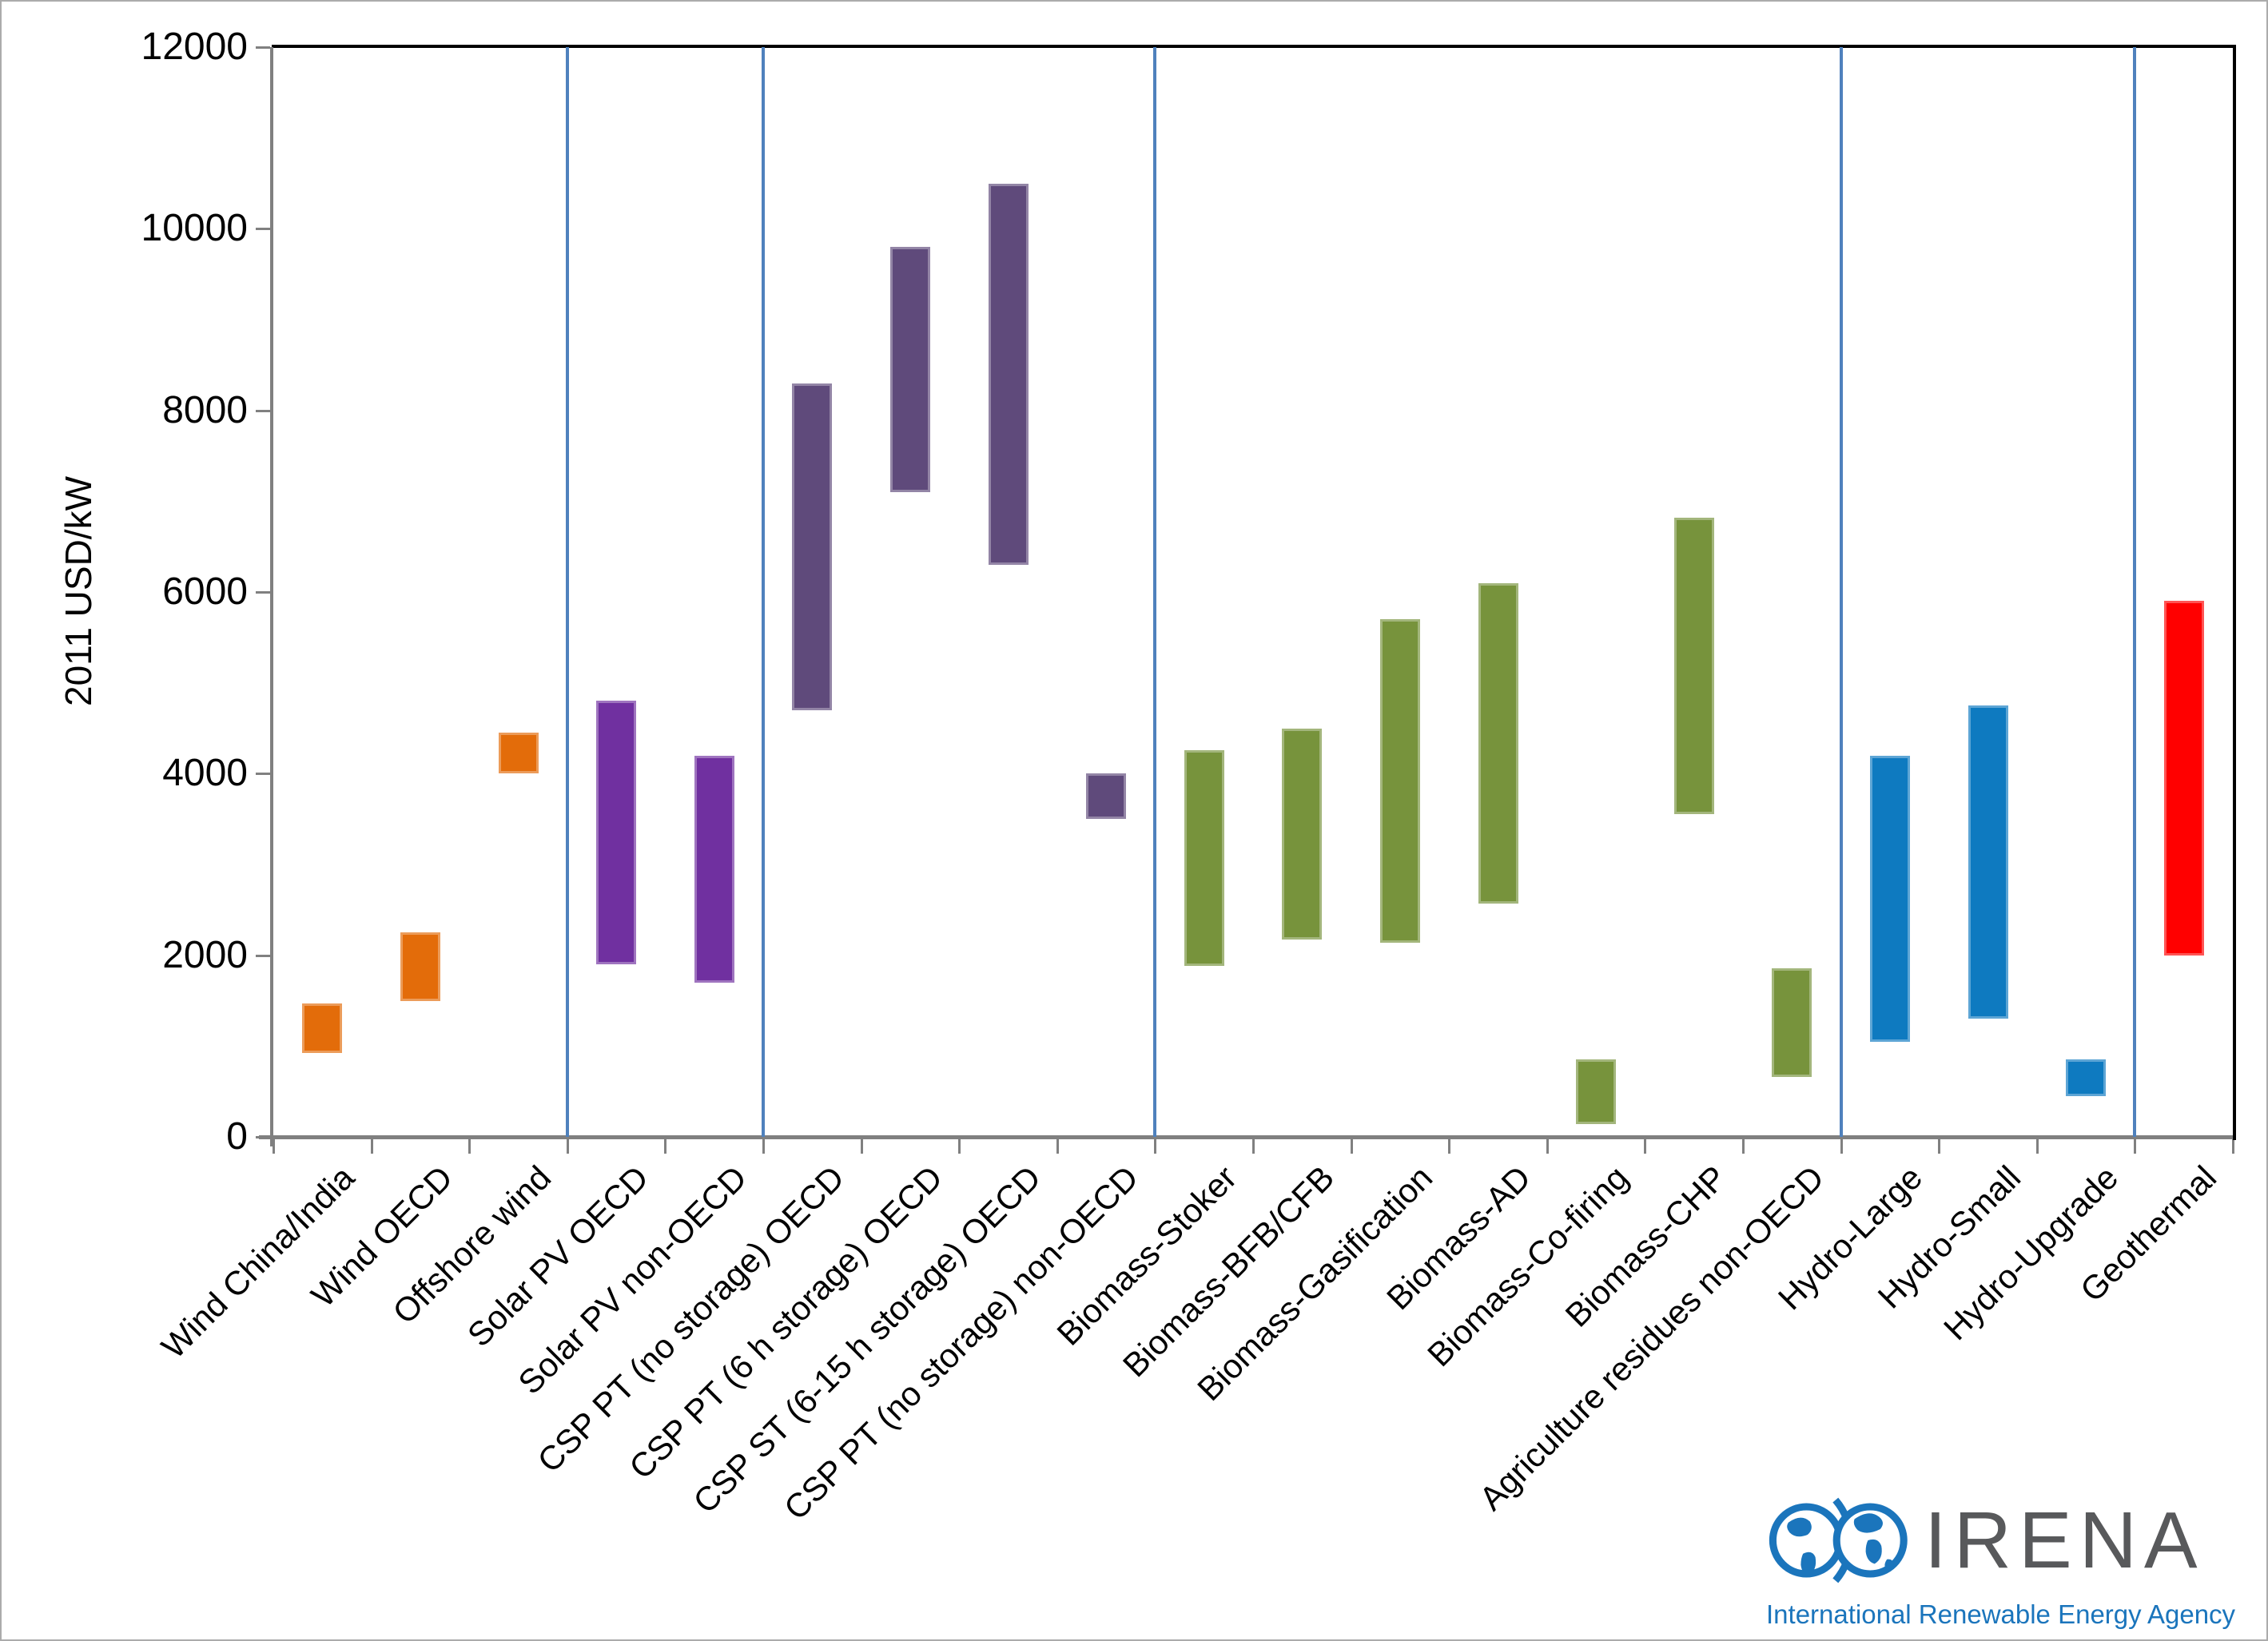 The width and height of the screenshot is (2268, 1641). Describe the element at coordinates (1254, 46) in the screenshot. I see `plot-border-top` at that location.